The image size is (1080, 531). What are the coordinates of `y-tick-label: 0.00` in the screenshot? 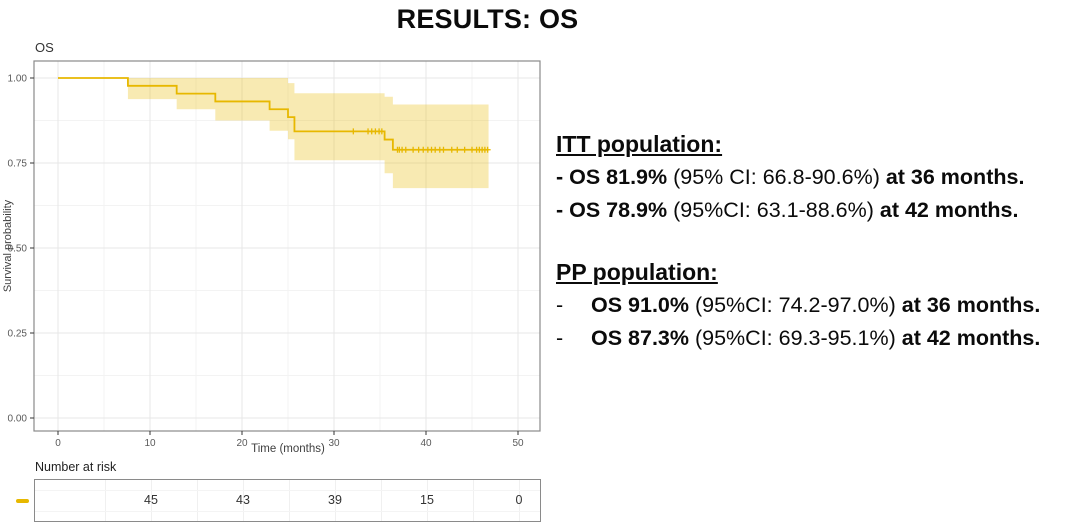 It's located at (18, 419).